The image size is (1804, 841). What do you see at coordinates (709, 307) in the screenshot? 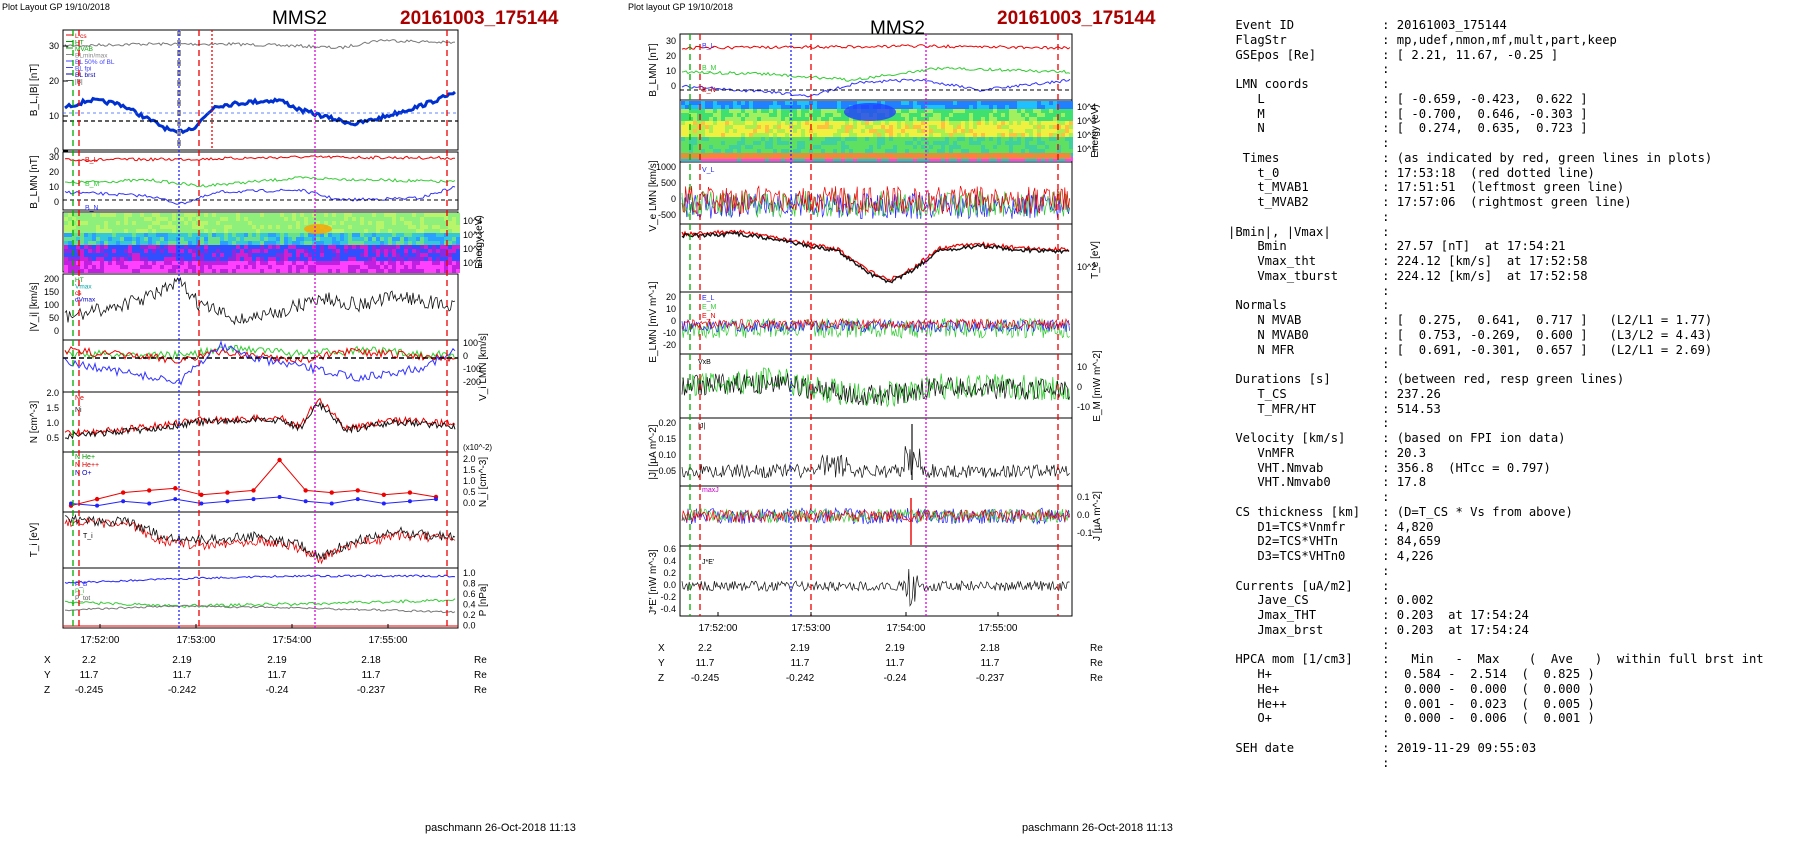
I see `mid-p5-legend-label: E_M` at bounding box center [709, 307].